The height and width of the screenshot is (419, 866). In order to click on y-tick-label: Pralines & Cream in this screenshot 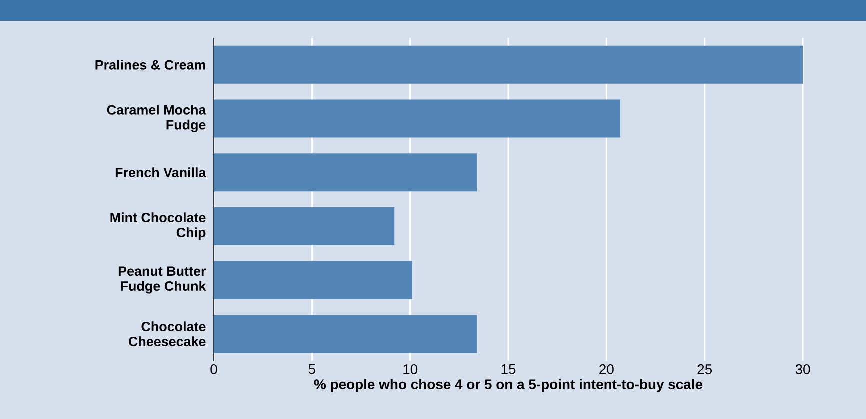, I will do `click(151, 65)`.